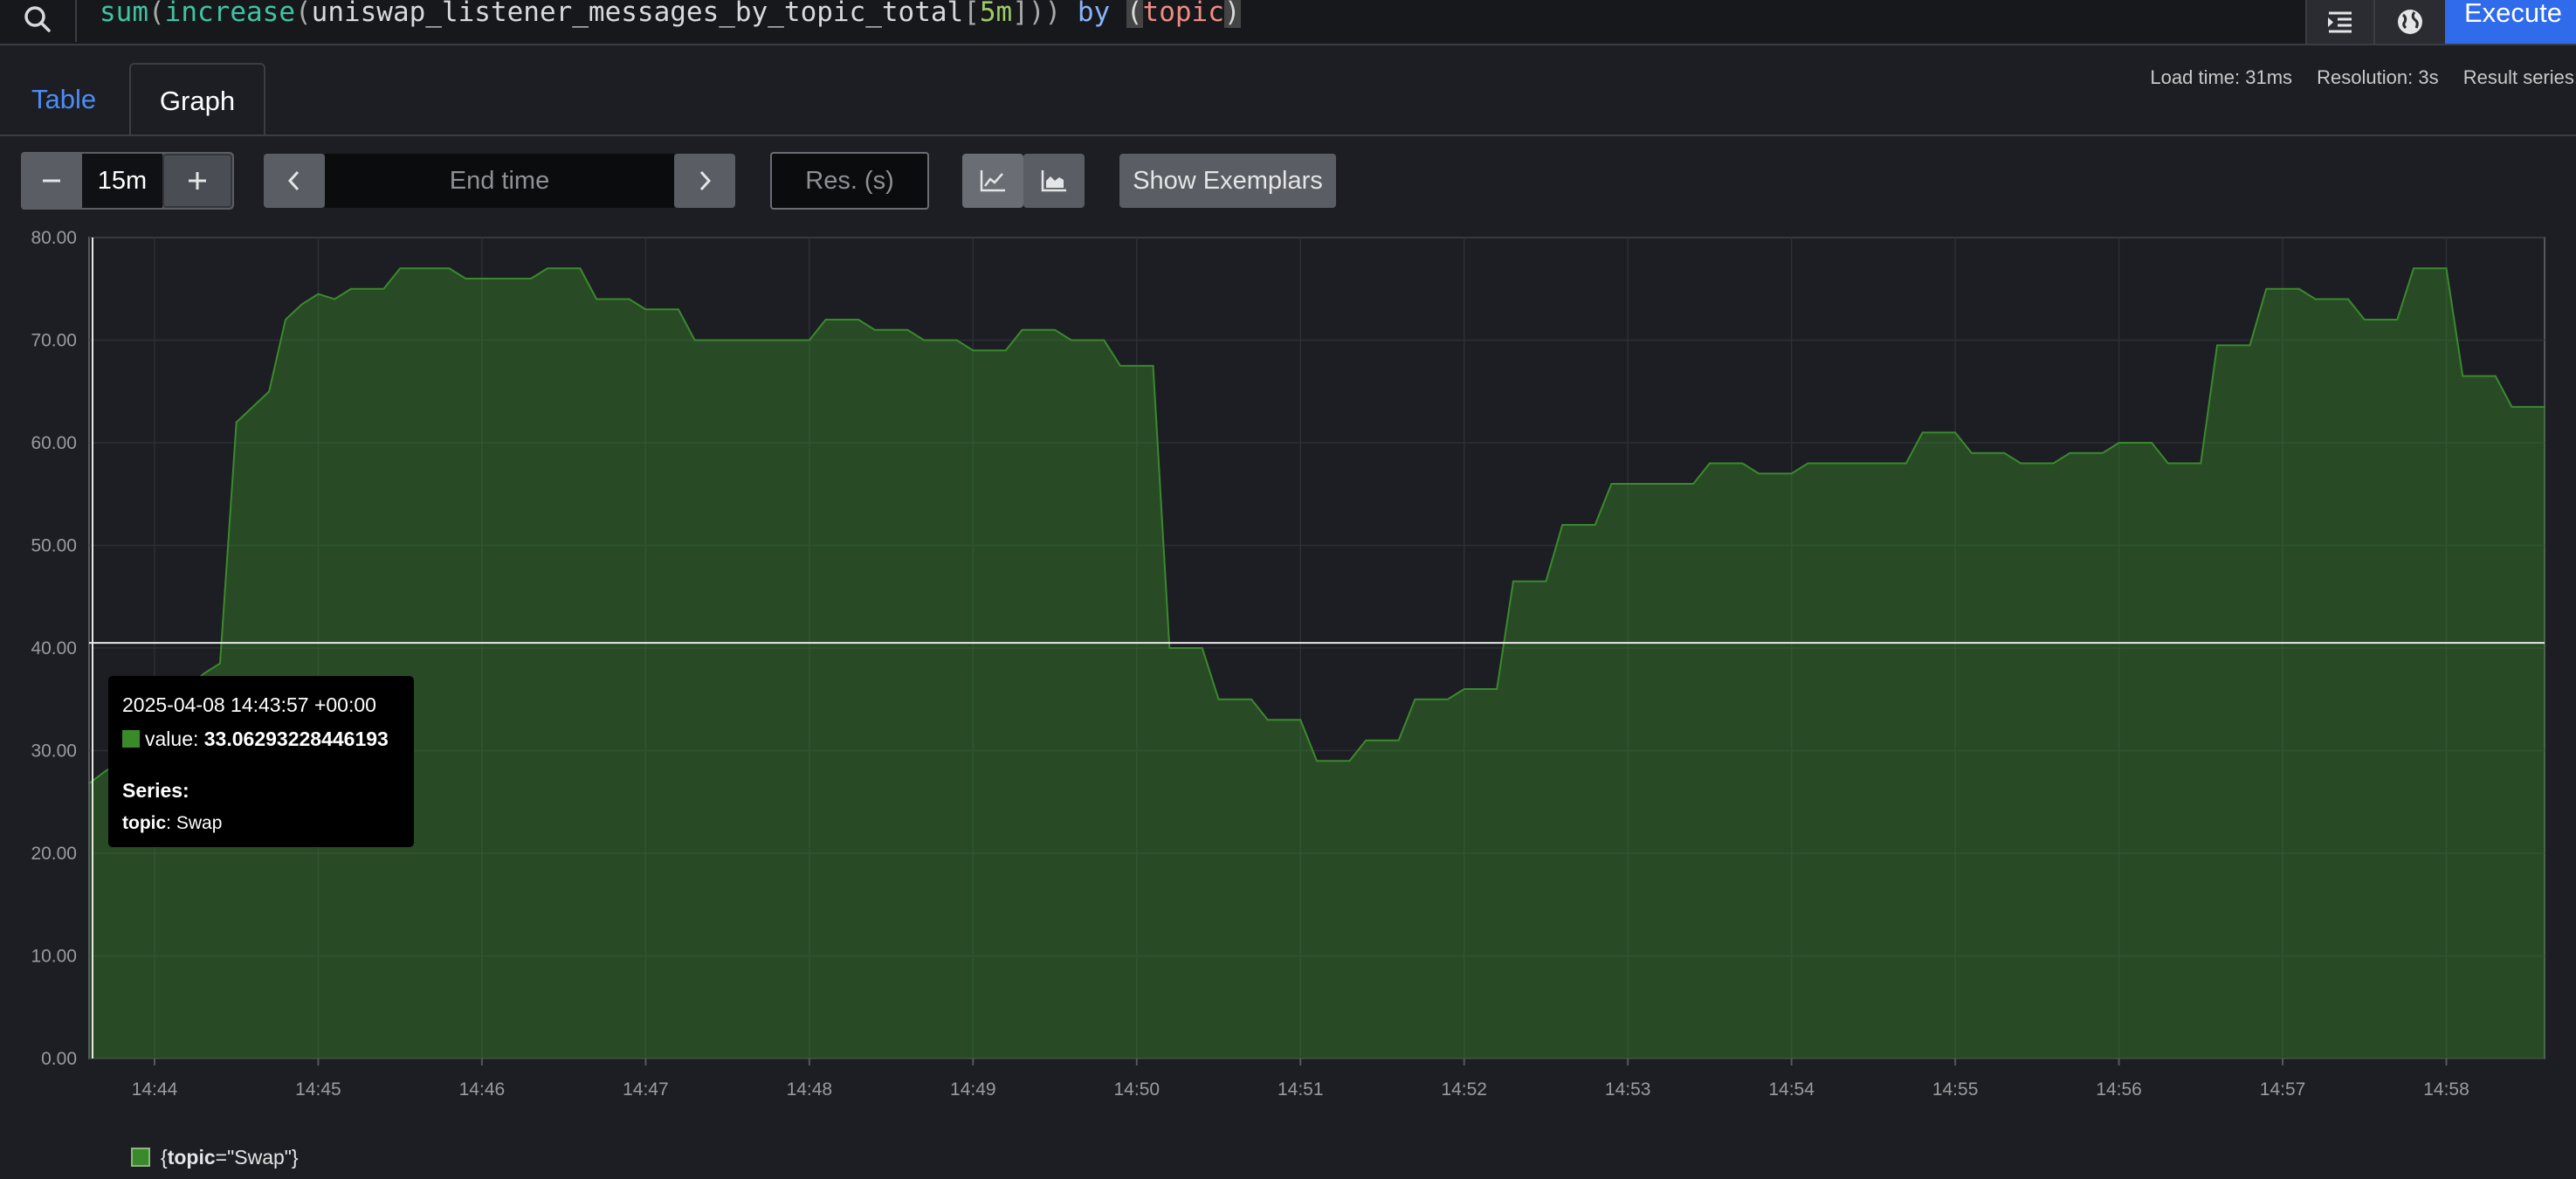 The height and width of the screenshot is (1179, 2576). Describe the element at coordinates (257, 1157) in the screenshot. I see `legend-label-rest: ="Swap"}` at that location.